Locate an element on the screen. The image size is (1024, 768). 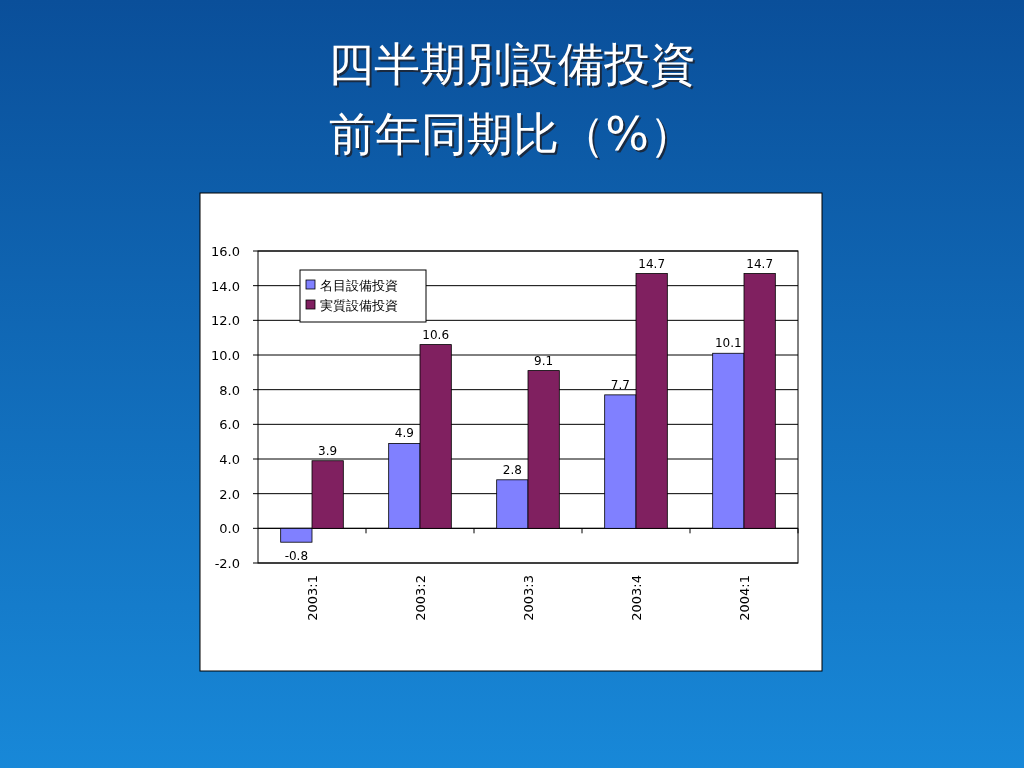
y-tick-label: 2.0 is located at coordinates (229, 494).